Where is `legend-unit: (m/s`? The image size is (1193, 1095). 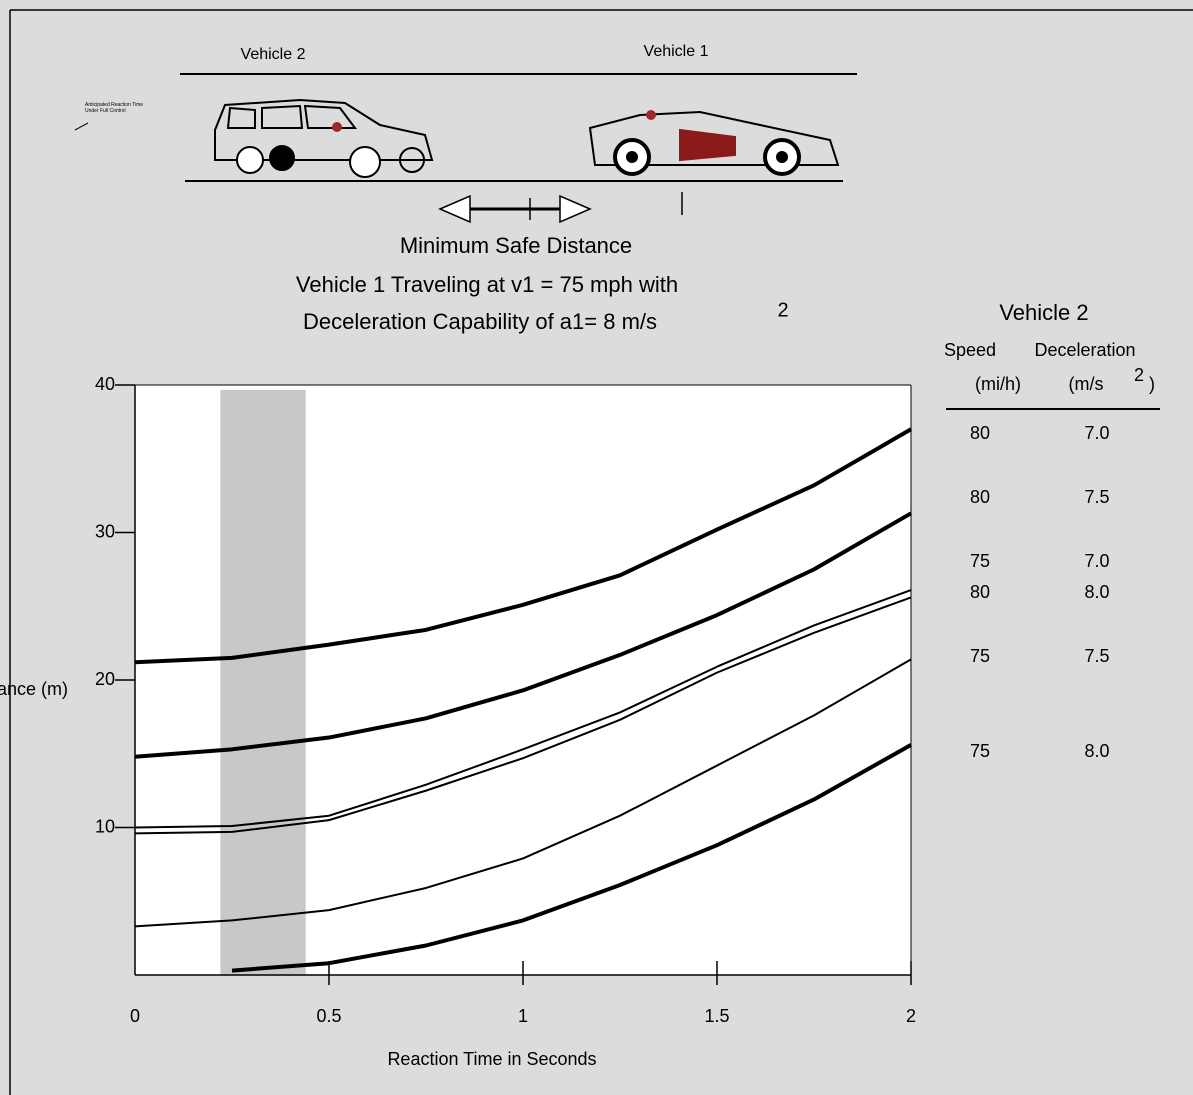
legend-unit: (m/s is located at coordinates (1086, 384).